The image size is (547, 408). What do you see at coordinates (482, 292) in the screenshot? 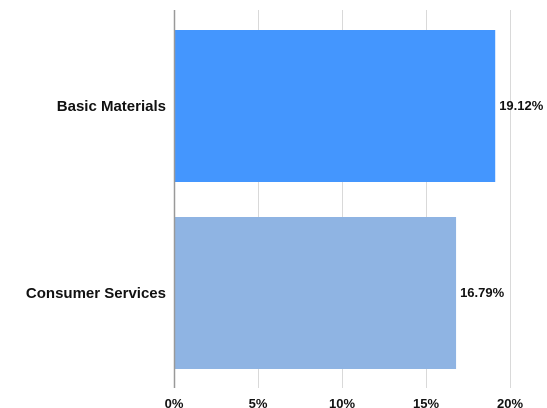
I see `data-label: 16.79%` at bounding box center [482, 292].